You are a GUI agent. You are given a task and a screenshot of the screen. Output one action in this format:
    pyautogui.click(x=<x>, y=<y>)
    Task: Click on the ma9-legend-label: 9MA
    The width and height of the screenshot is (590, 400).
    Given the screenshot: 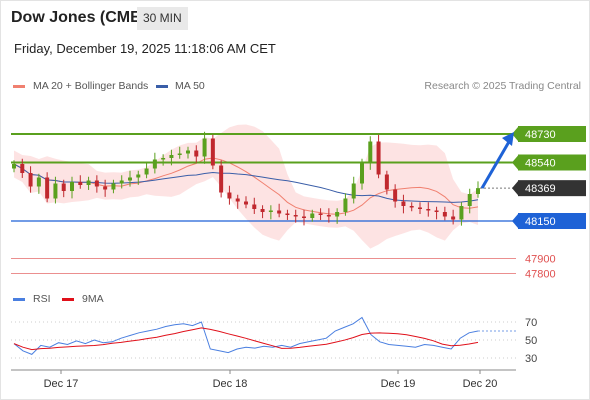 What is the action you would take?
    pyautogui.click(x=93, y=299)
    